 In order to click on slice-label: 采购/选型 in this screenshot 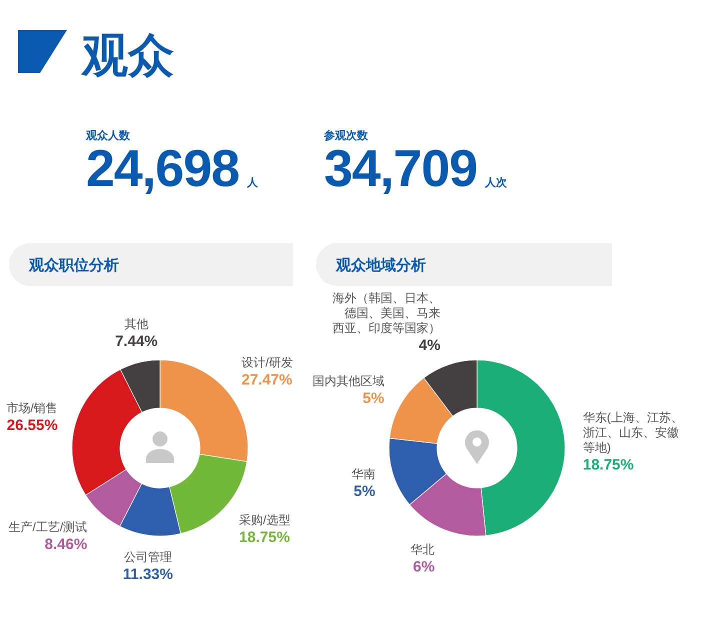, I will do `click(264, 519)`.